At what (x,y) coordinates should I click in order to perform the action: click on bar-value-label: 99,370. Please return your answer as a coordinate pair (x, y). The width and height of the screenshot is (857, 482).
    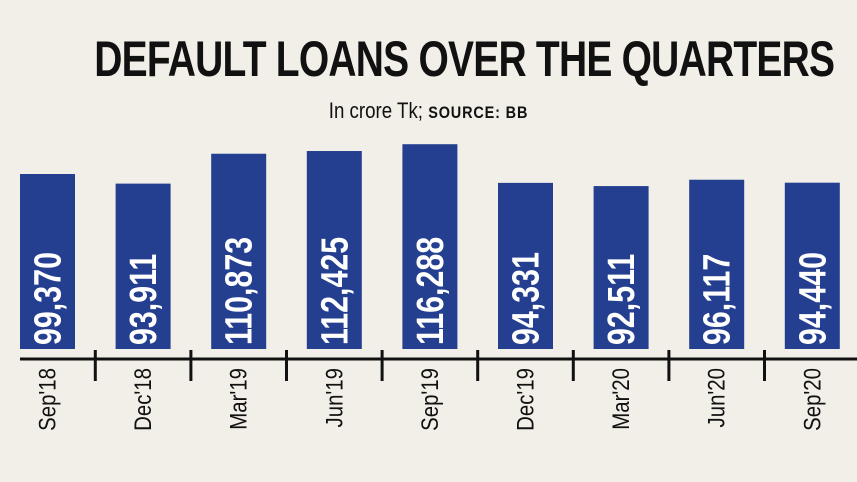
    Looking at the image, I should click on (48, 298).